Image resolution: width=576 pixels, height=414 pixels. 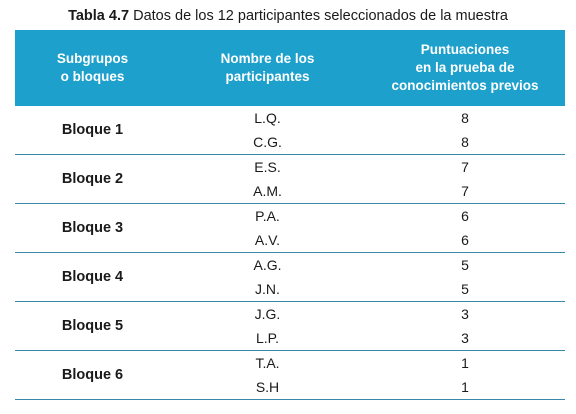 What do you see at coordinates (92, 326) in the screenshot?
I see `block-label: Bloque 5` at bounding box center [92, 326].